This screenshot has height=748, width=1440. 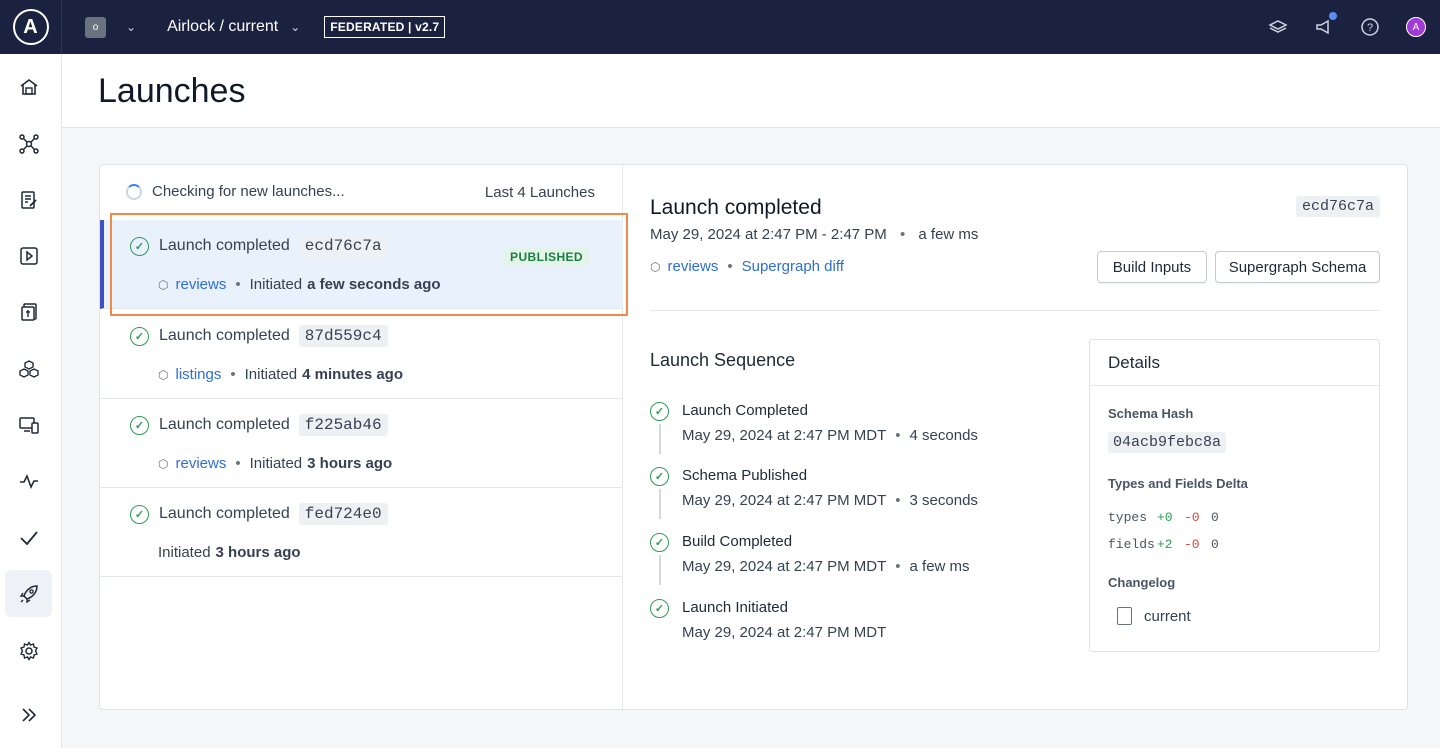 I want to click on step-meta: May 29, 2024 at 2:47 PM MDT • 4 seconds, so click(x=830, y=435).